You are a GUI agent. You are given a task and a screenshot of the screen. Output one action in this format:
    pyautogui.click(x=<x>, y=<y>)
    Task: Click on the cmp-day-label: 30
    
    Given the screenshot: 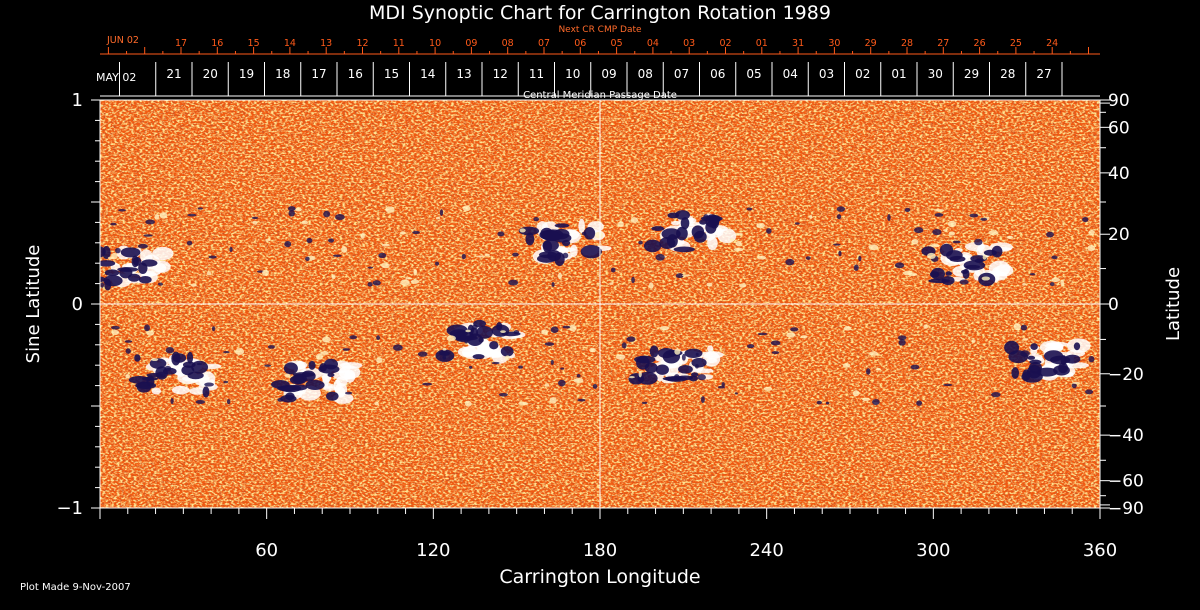 What is the action you would take?
    pyautogui.click(x=935, y=74)
    